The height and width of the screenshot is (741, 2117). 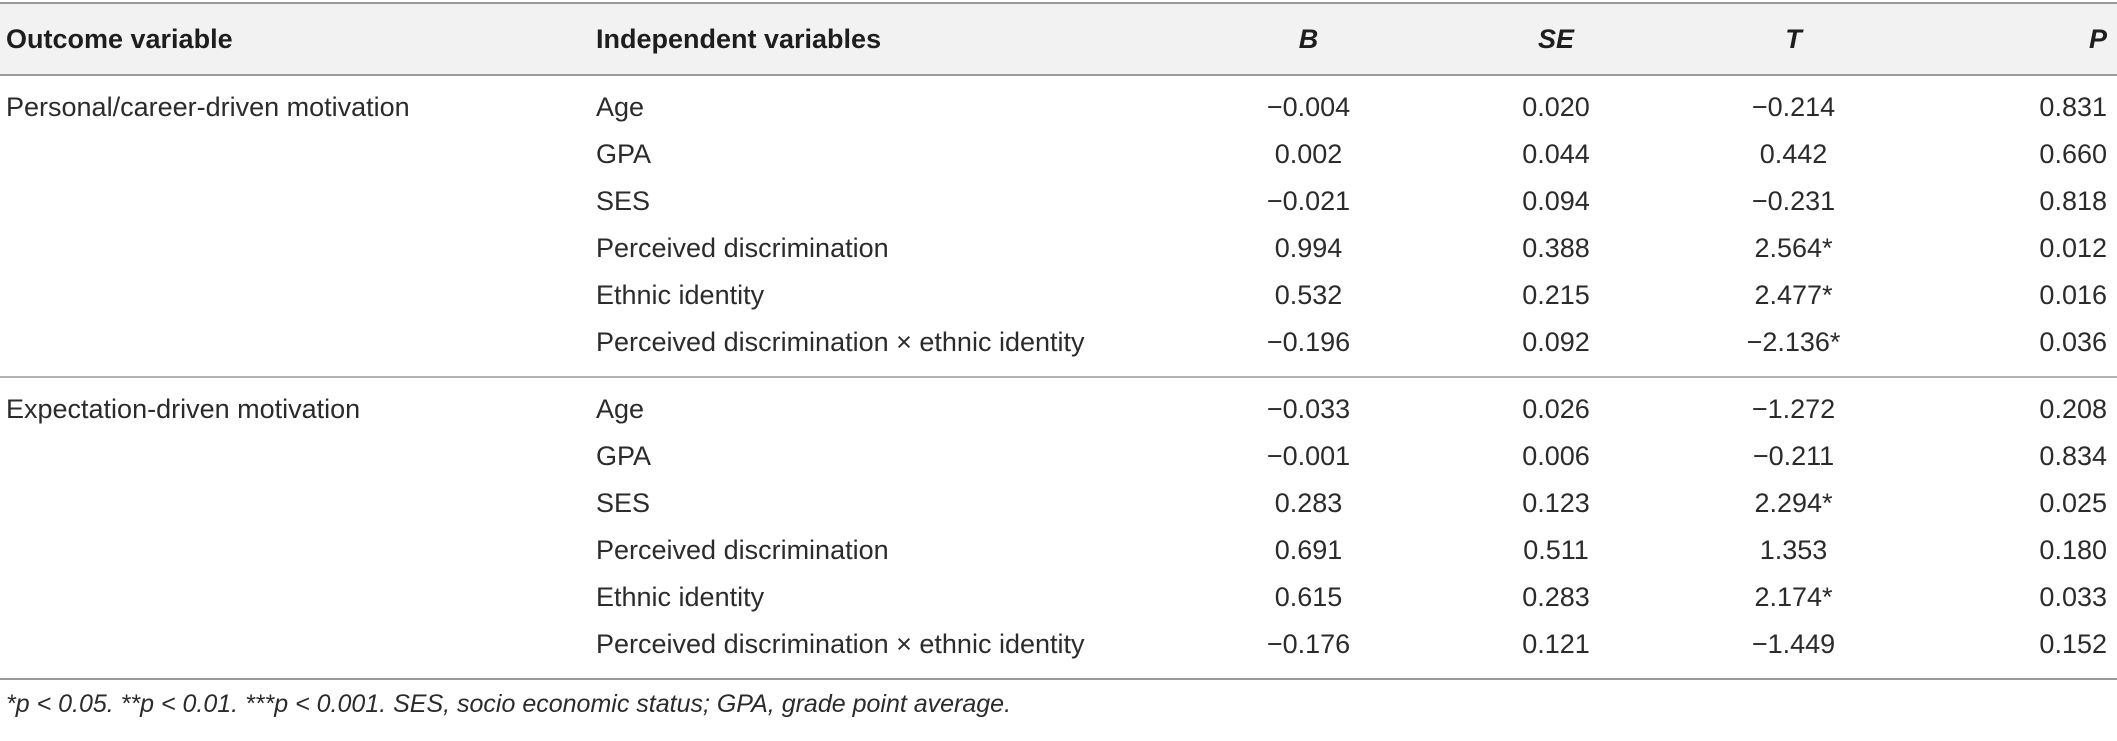 I want to click on t-cell: 2.294*, so click(x=1793, y=503).